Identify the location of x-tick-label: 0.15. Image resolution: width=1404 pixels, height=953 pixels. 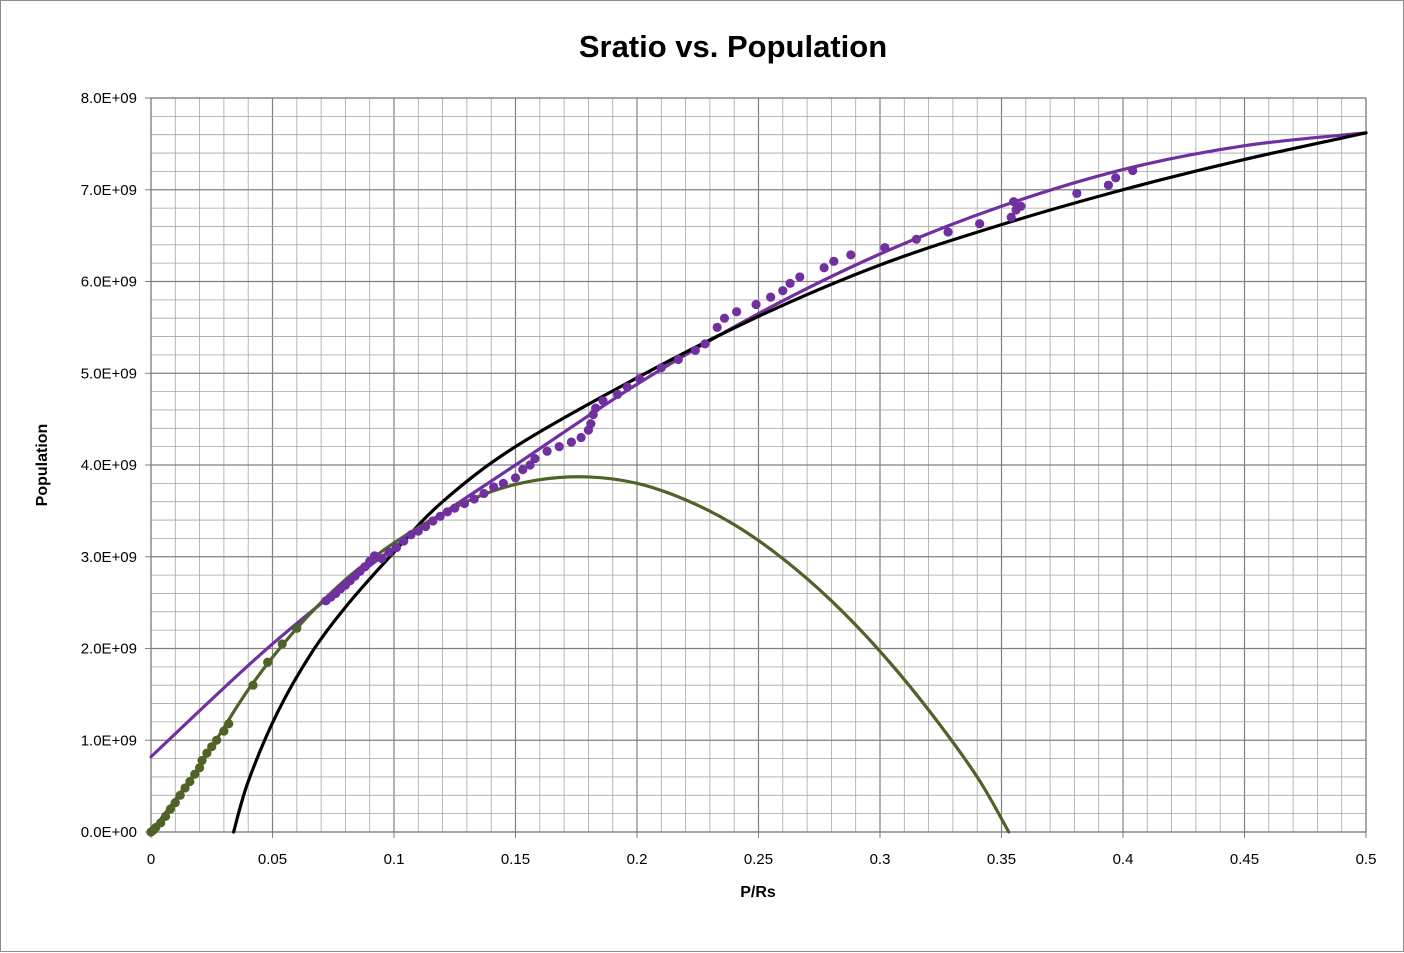
(515, 859).